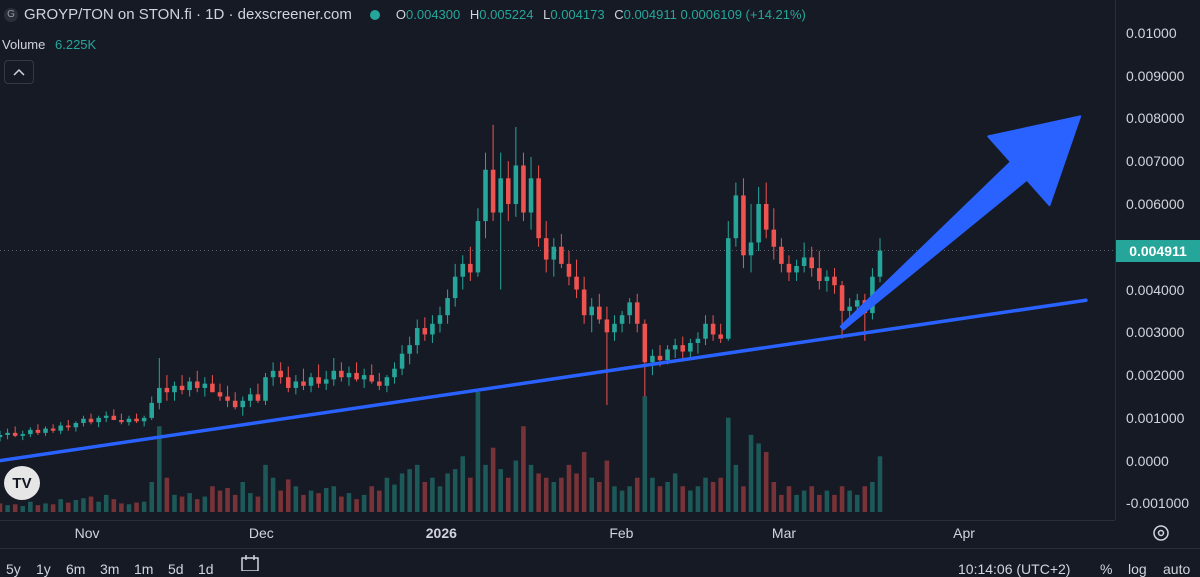 The image size is (1200, 577). I want to click on timeframe-button: 1d, so click(206, 569).